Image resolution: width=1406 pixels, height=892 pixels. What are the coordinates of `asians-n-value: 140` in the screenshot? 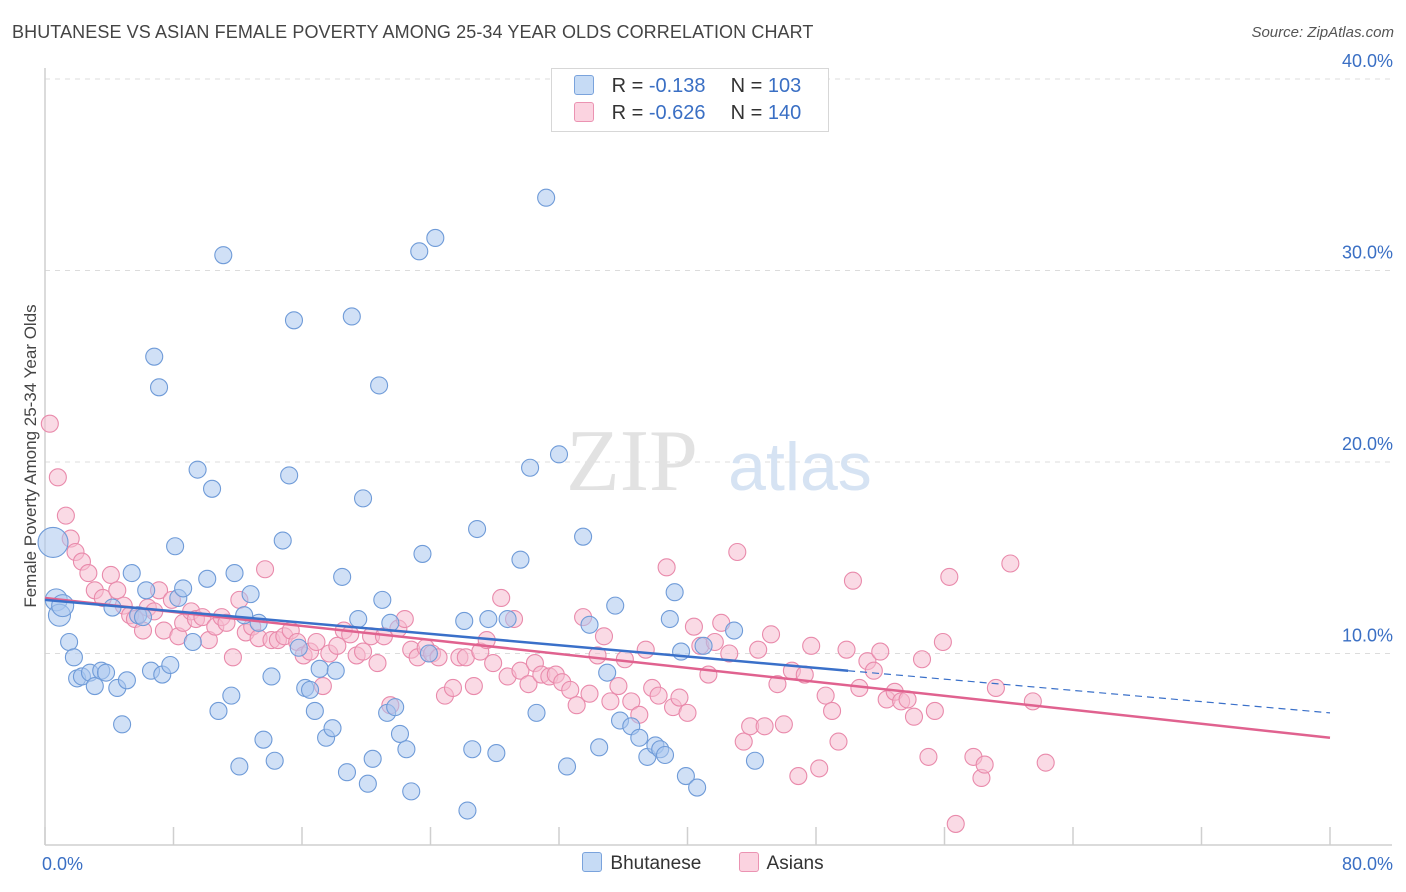 It's located at (784, 113).